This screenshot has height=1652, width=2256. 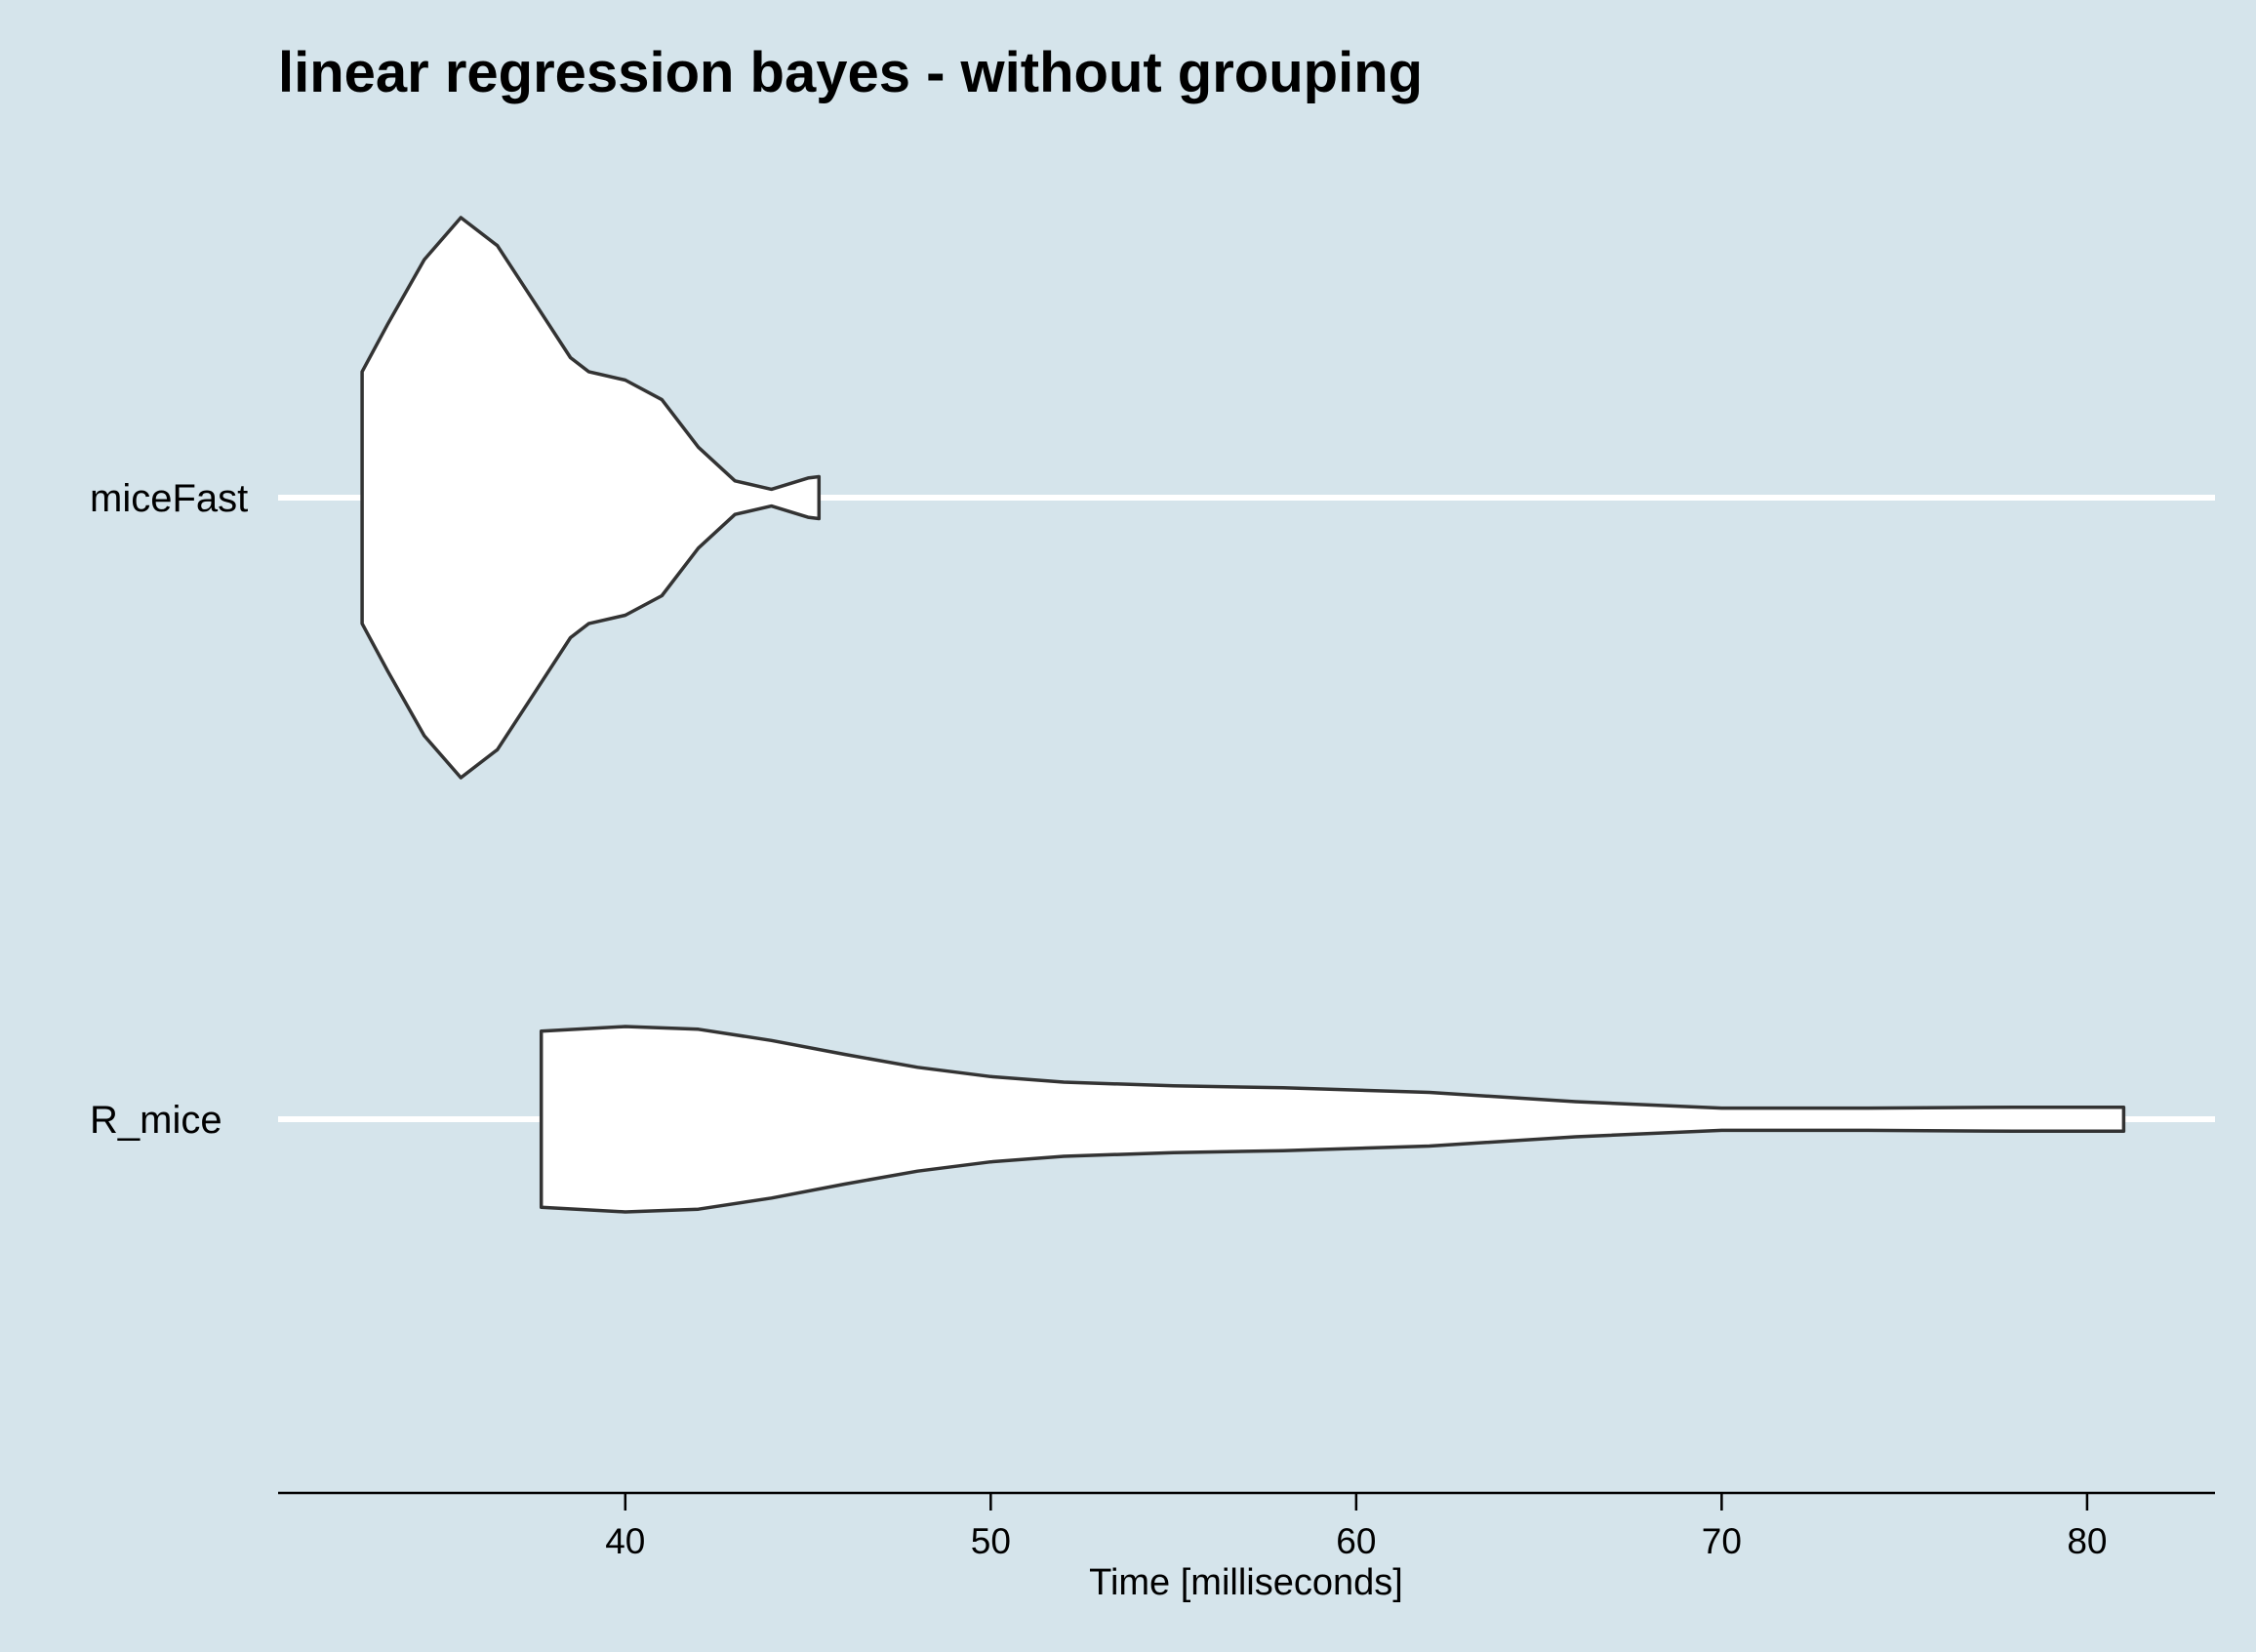 What do you see at coordinates (1722, 1541) in the screenshot?
I see `x-tick-label-70: 70` at bounding box center [1722, 1541].